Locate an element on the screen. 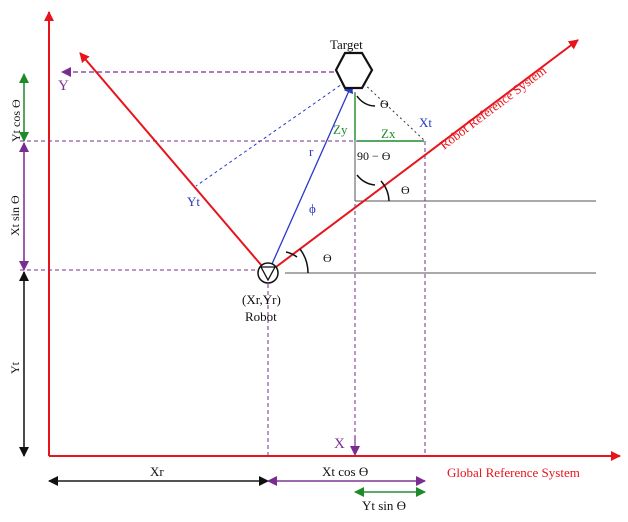 This screenshot has width=628, height=522. dim-yt-sin-label: Yt sin ϴ is located at coordinates (384, 505).